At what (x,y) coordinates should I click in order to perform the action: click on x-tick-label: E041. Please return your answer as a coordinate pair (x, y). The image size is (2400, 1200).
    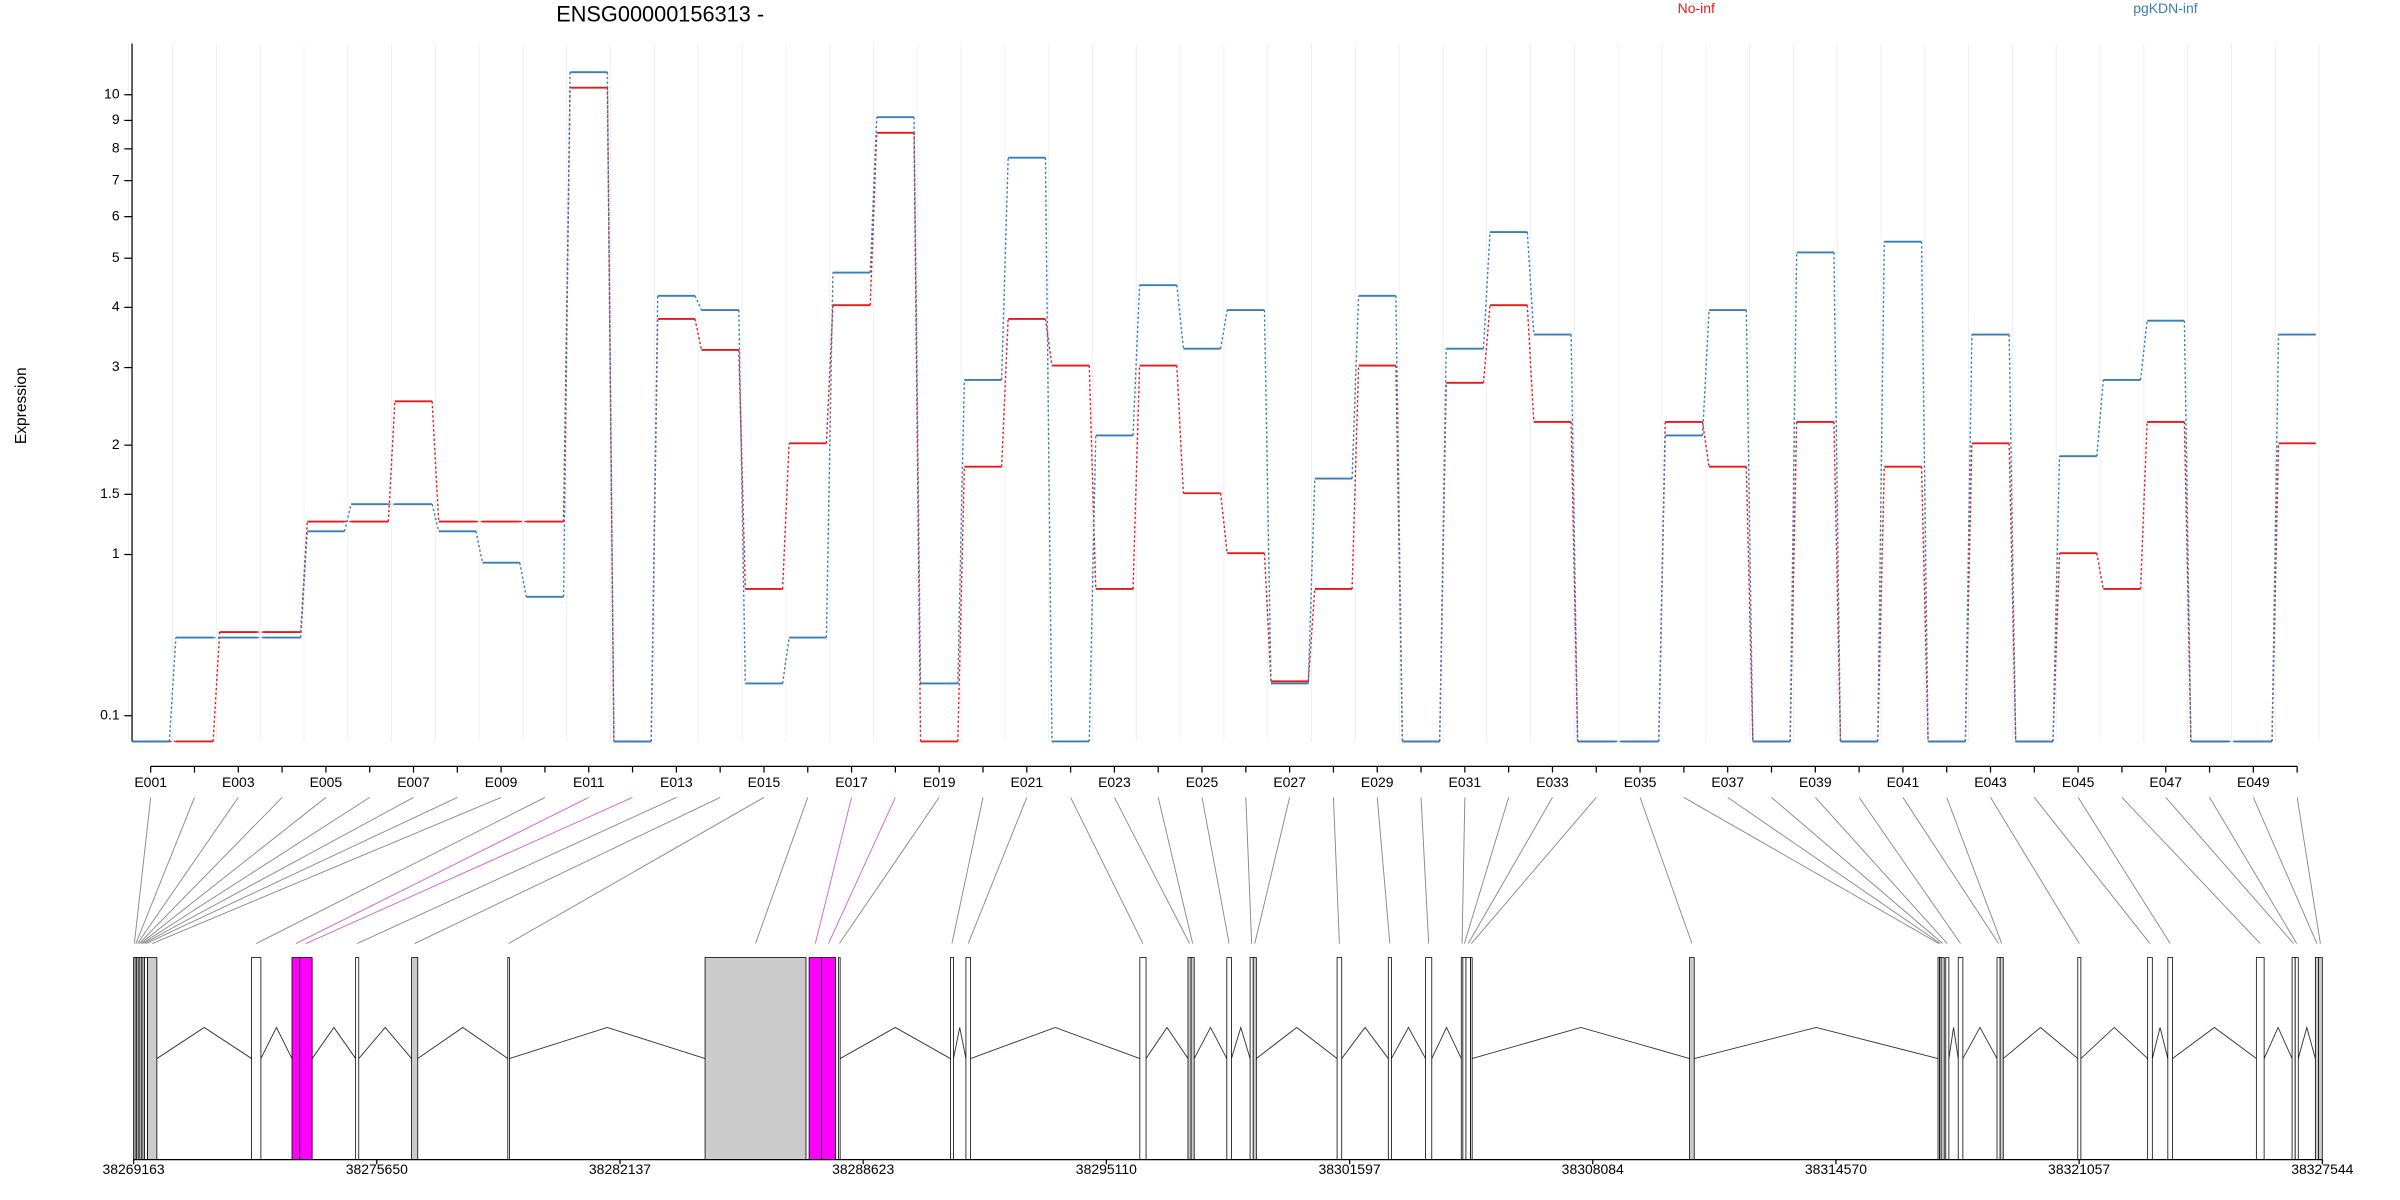
    Looking at the image, I should click on (1903, 782).